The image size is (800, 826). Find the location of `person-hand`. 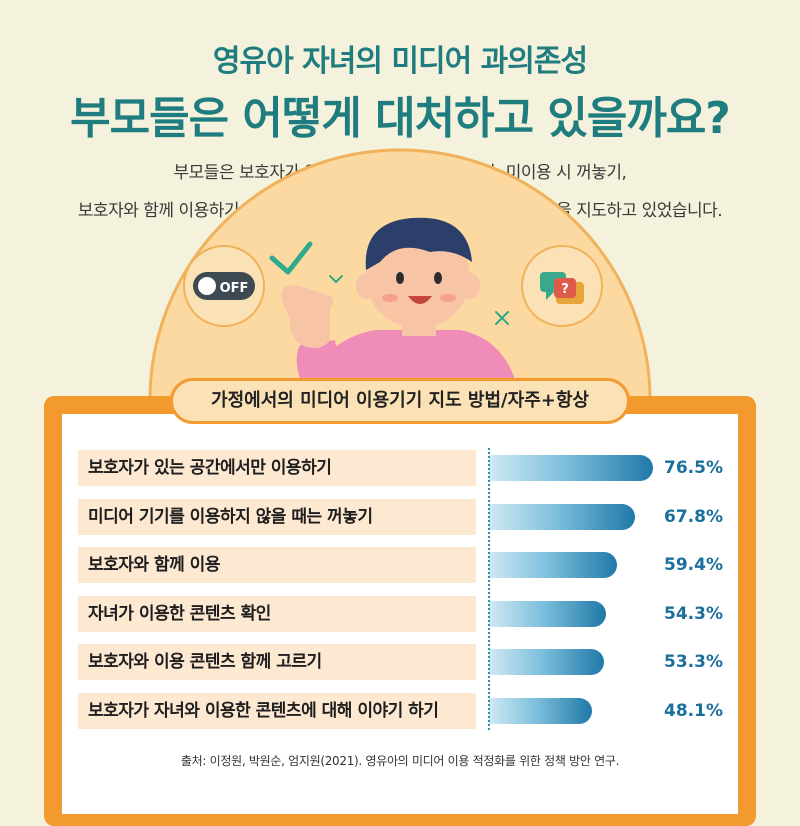

person-hand is located at coordinates (307, 316).